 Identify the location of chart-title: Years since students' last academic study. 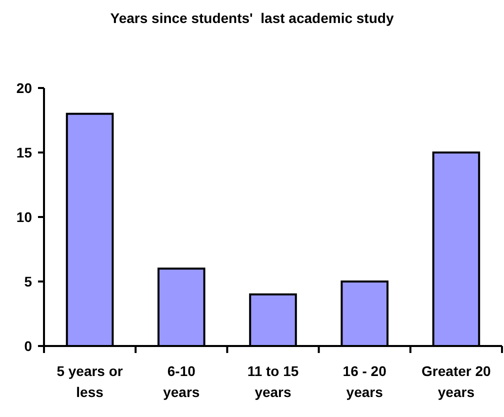
(252, 18).